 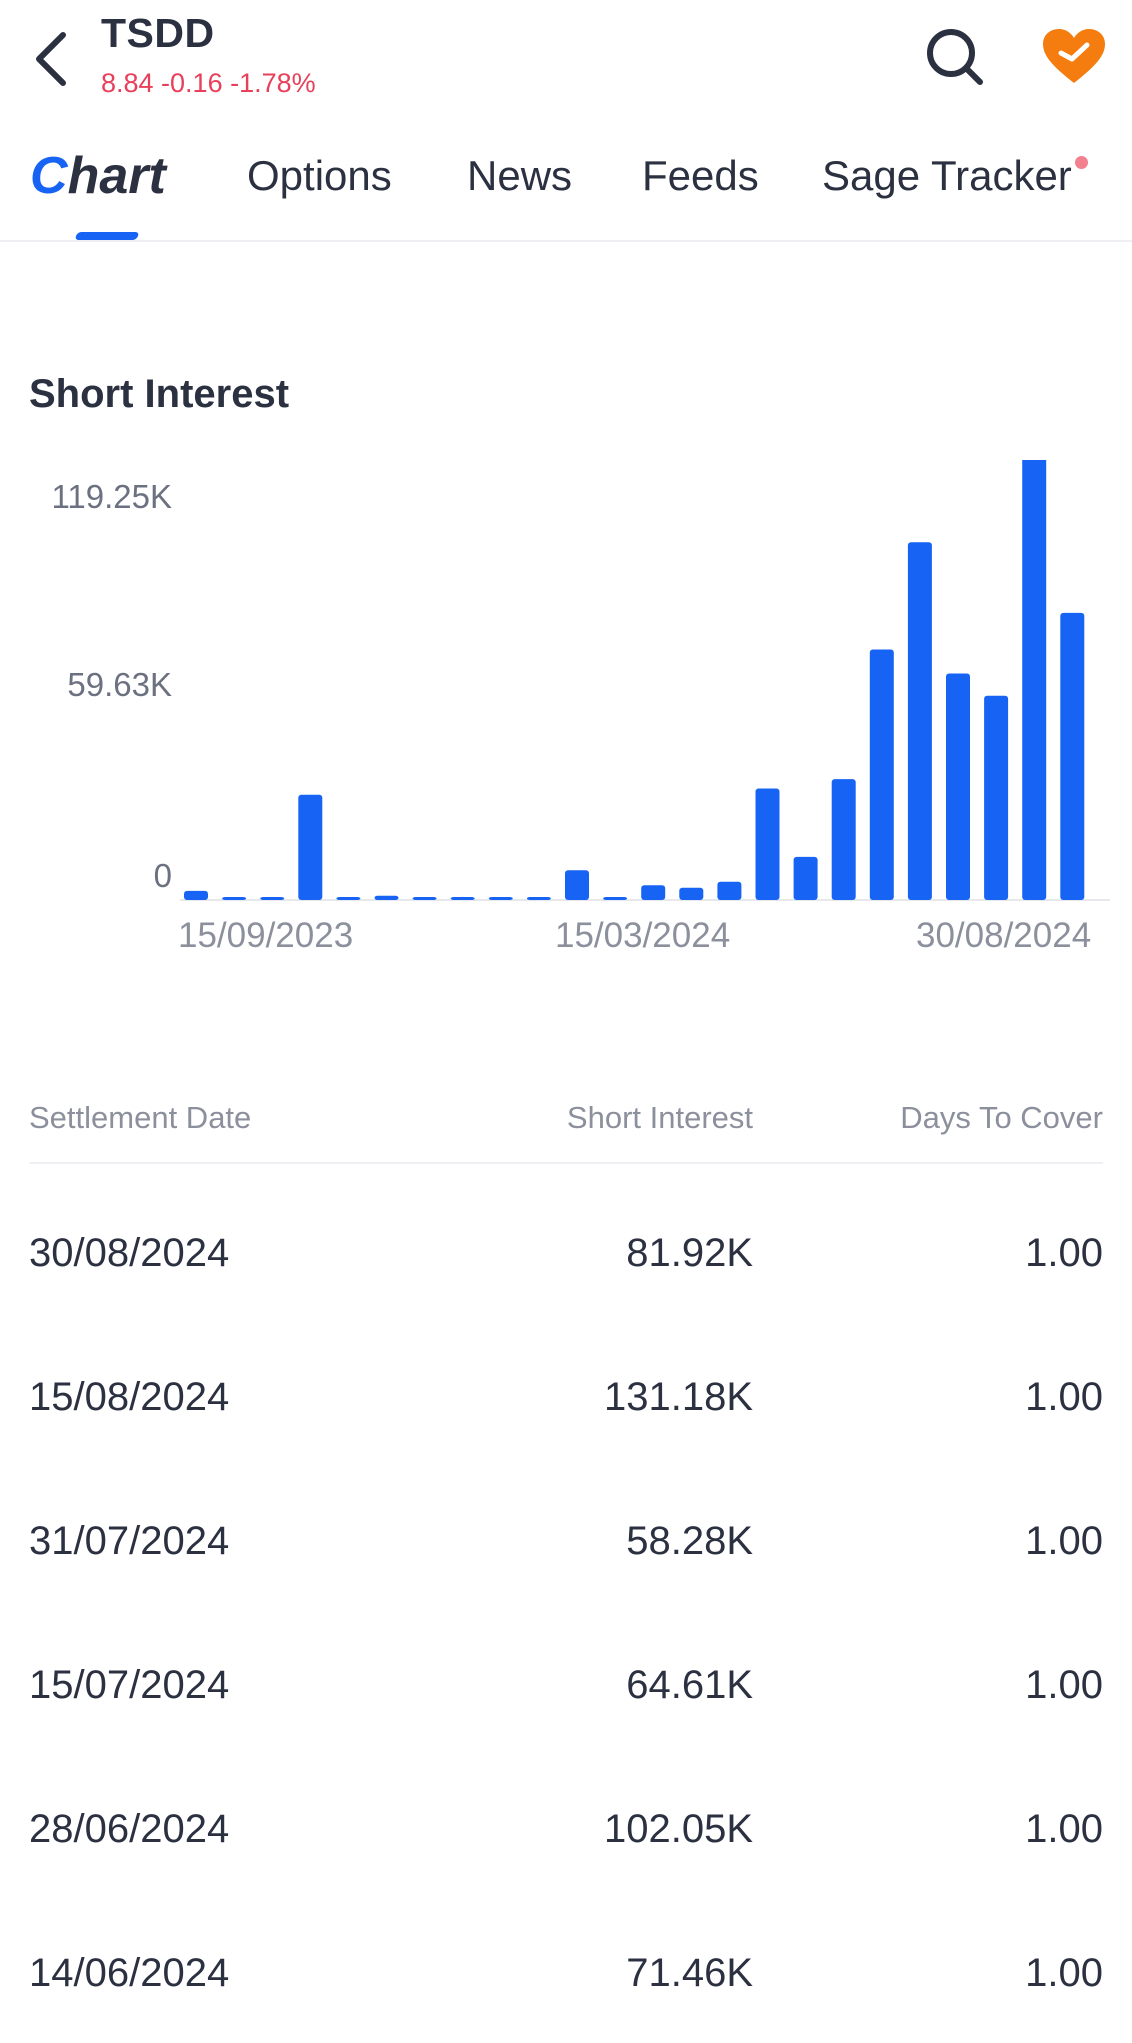 What do you see at coordinates (162, 875) in the screenshot?
I see `y-tick-zero: 0` at bounding box center [162, 875].